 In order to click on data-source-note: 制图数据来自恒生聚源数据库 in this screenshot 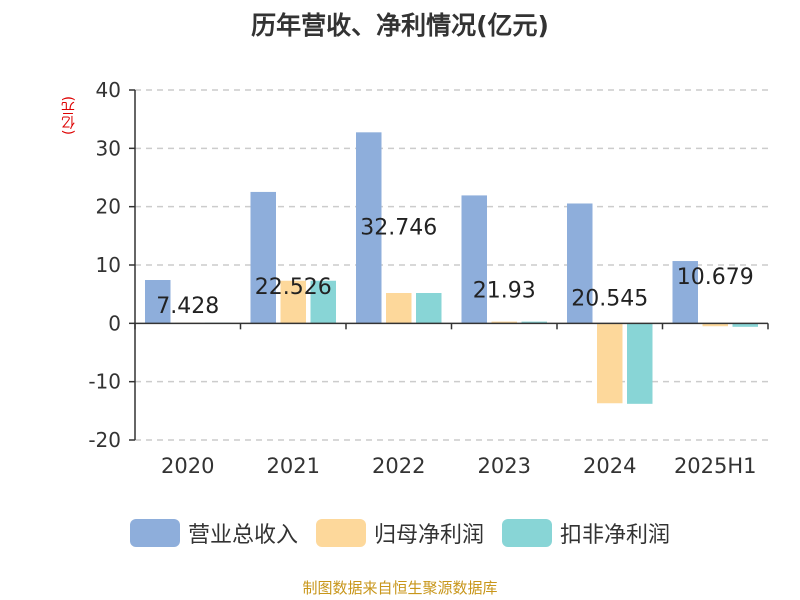, I will do `click(400, 588)`.